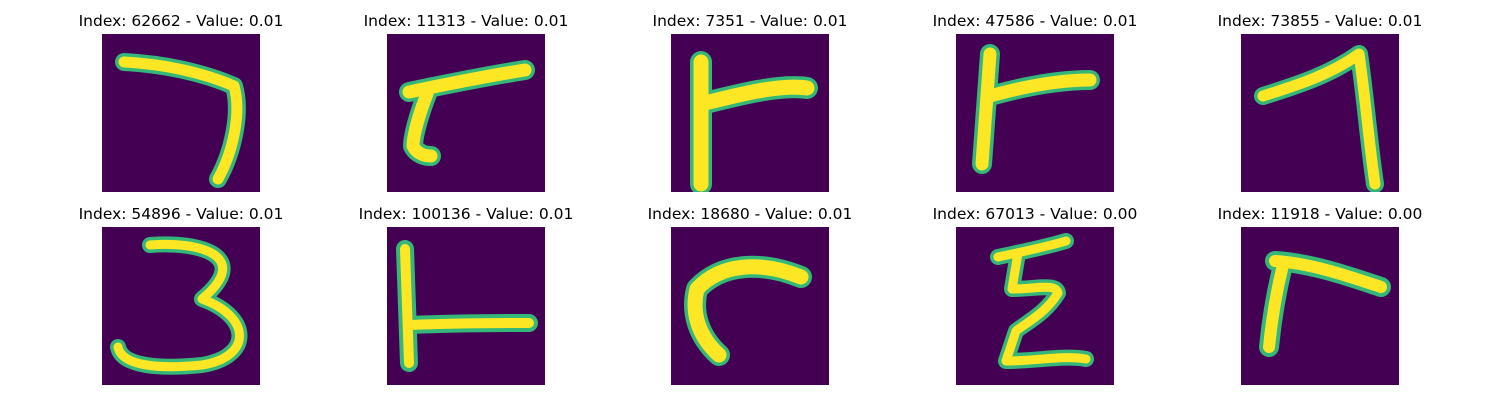 The height and width of the screenshot is (400, 1500). What do you see at coordinates (1320, 21) in the screenshot?
I see `panel-title: Index: 73855 - Value: 0.01` at bounding box center [1320, 21].